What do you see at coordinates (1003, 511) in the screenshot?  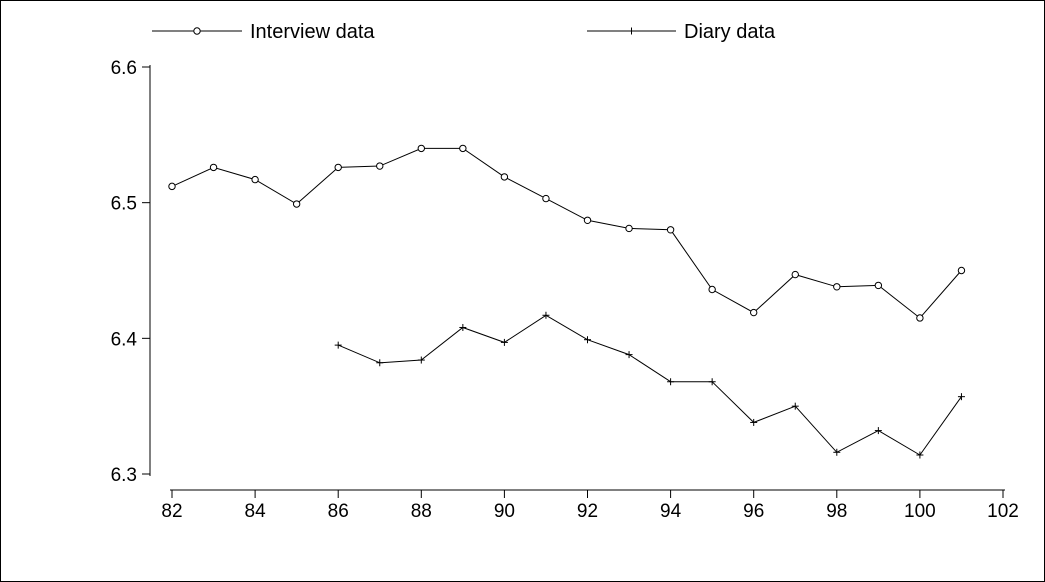 I see `x-tick-label: 102` at bounding box center [1003, 511].